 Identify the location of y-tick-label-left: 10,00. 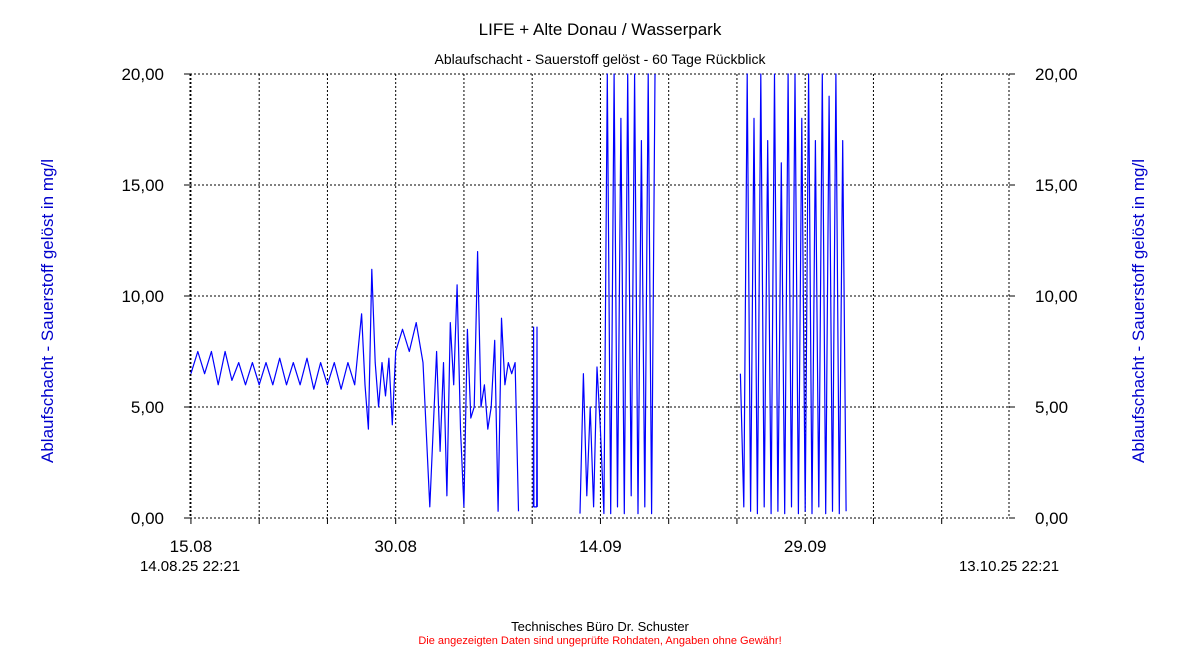
(142, 296).